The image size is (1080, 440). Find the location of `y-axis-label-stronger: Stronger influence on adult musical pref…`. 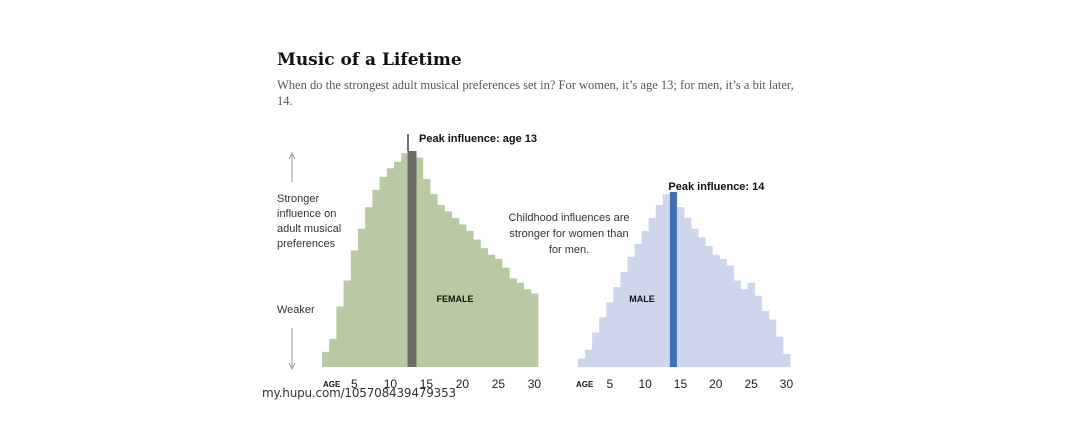

y-axis-label-stronger: Stronger influence on adult musical pref… is located at coordinates (309, 221).